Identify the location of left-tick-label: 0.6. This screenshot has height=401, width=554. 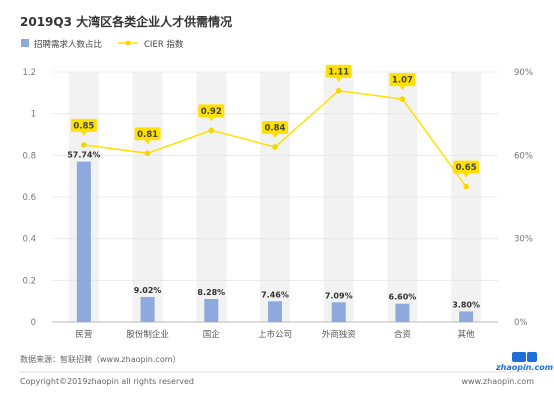
(29, 198).